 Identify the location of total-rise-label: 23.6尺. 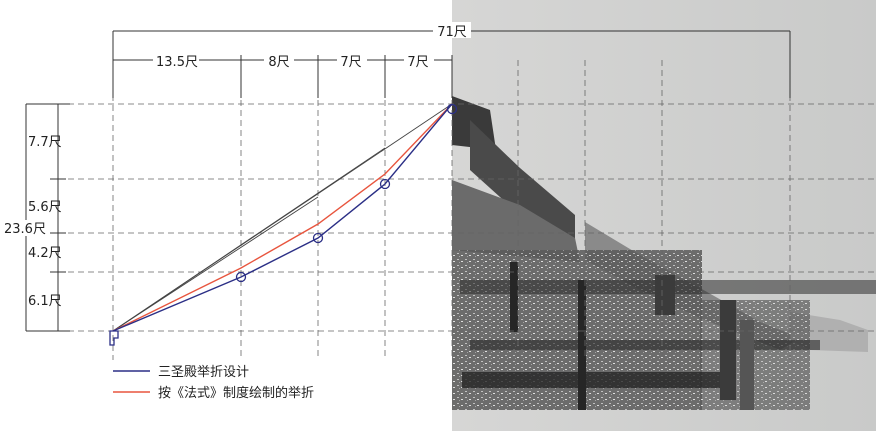
(25, 229).